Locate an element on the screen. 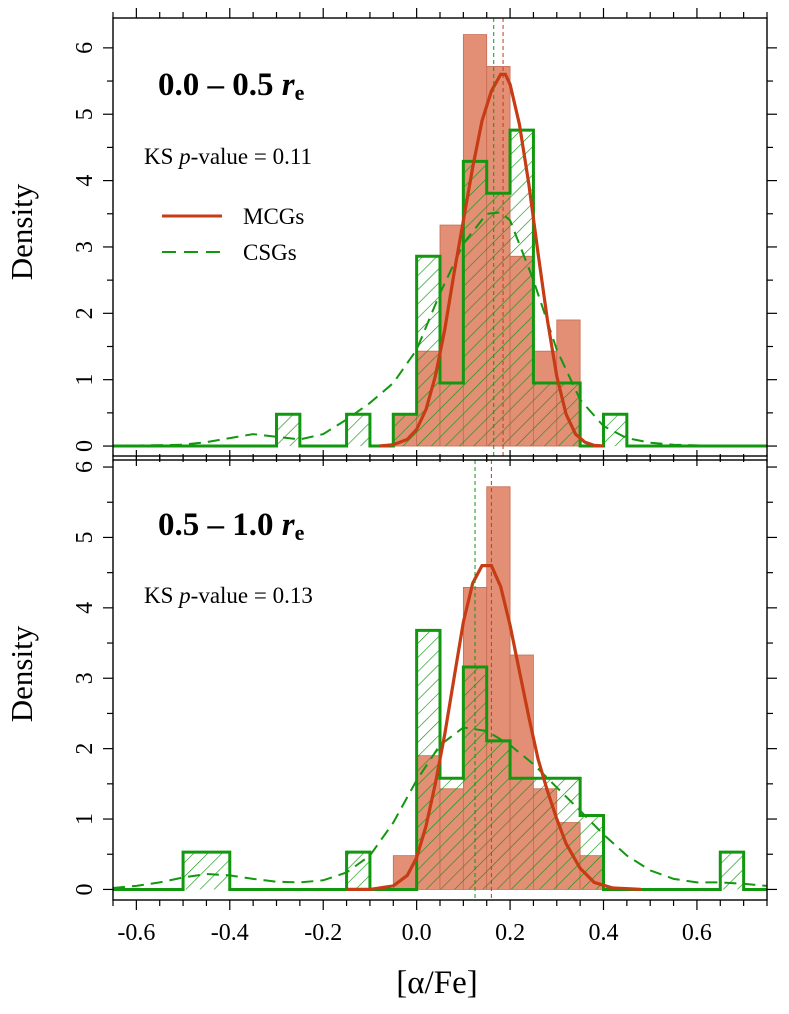 This screenshot has width=789, height=1014. x-tick-label: -0.6 is located at coordinates (136, 933).